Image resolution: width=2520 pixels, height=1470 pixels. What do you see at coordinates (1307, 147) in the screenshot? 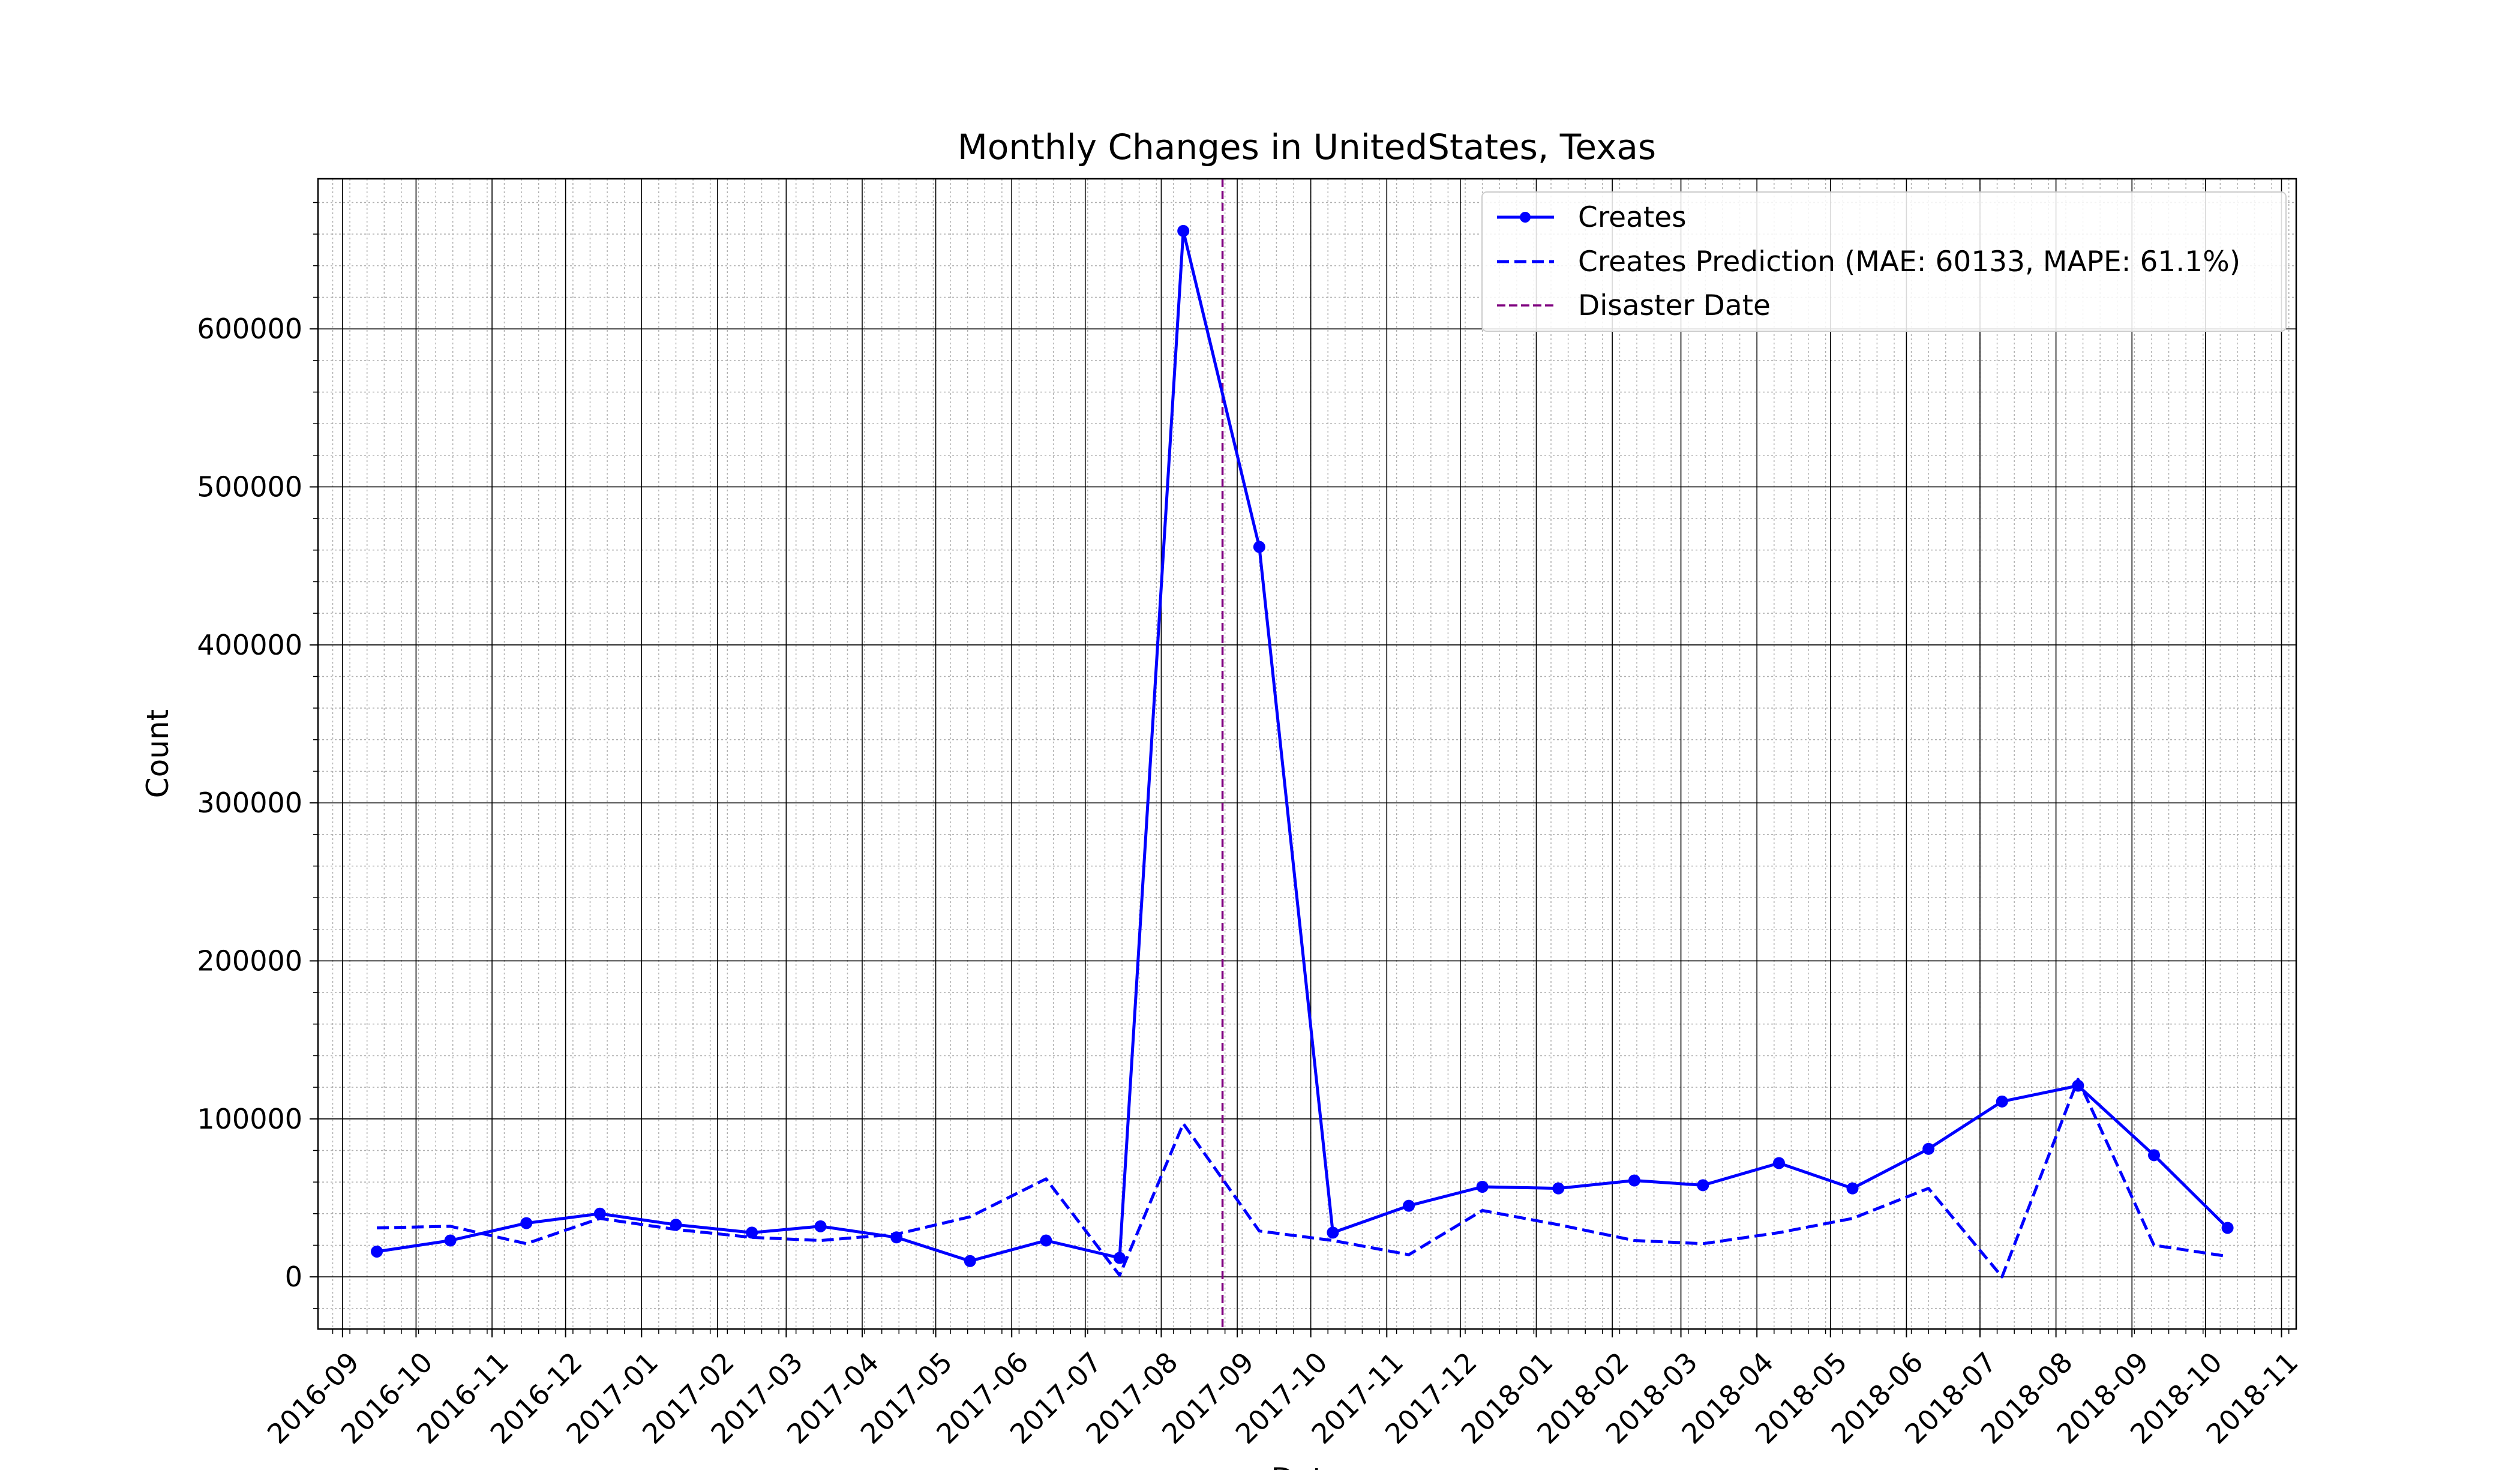
I see `chart-title: Monthly Changes in UnitedStates, Texas` at bounding box center [1307, 147].